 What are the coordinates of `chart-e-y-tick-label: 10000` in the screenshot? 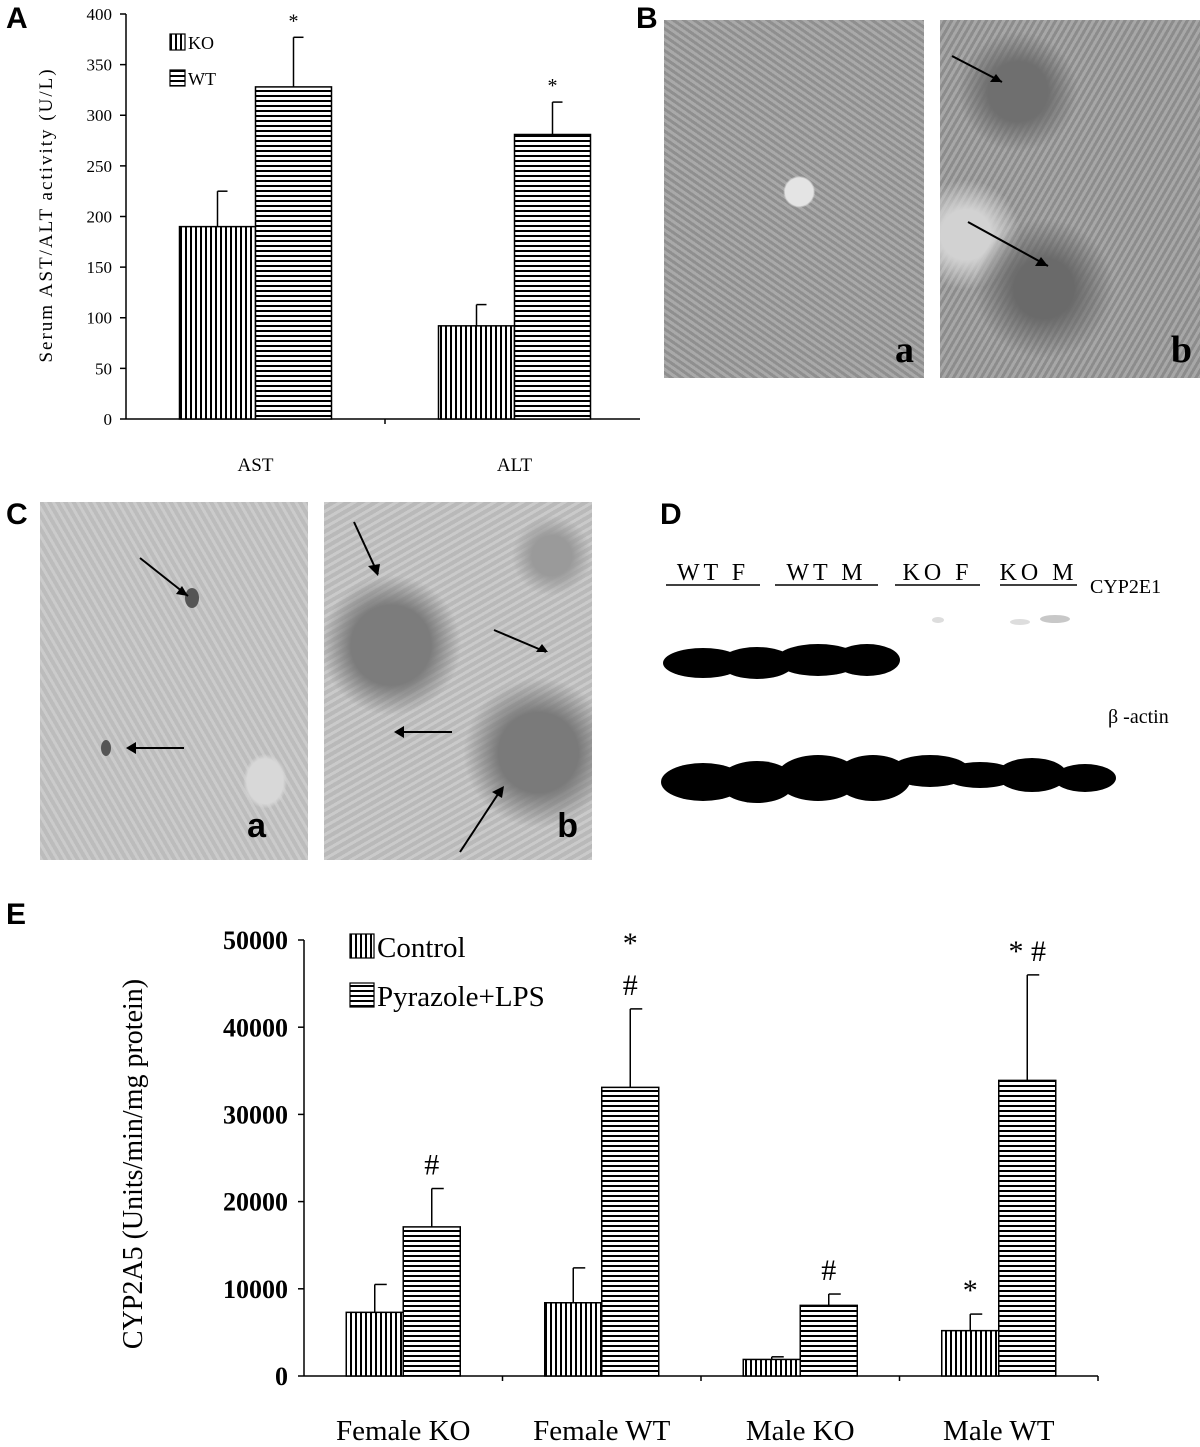 It's located at (255, 1289).